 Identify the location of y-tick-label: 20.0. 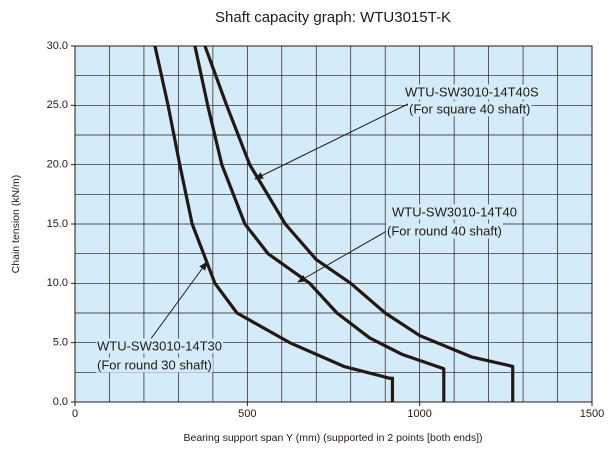
(57, 165).